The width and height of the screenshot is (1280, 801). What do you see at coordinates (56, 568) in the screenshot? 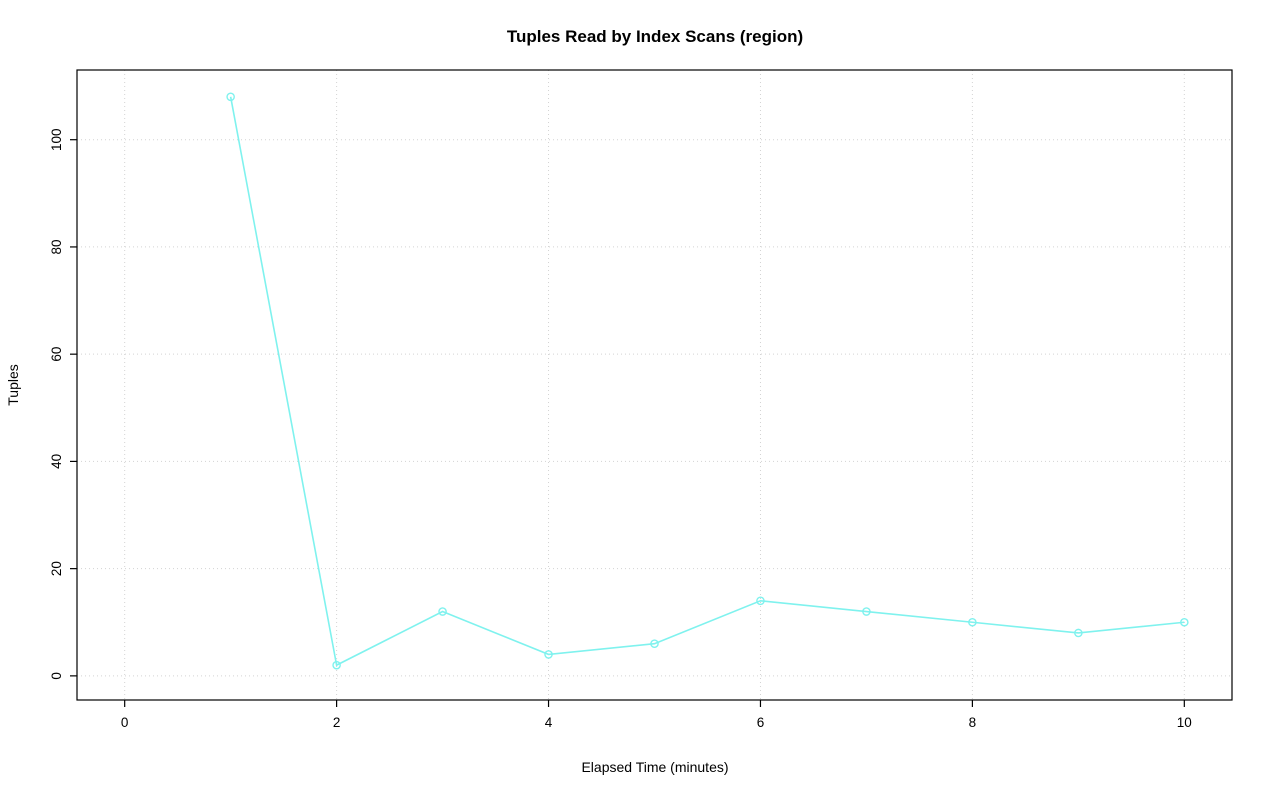
I see `y-tick-label: 20` at bounding box center [56, 568].